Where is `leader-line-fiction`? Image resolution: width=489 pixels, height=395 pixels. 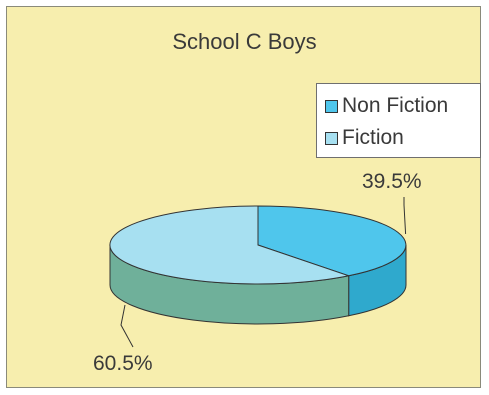 leader-line-fiction is located at coordinates (127, 326).